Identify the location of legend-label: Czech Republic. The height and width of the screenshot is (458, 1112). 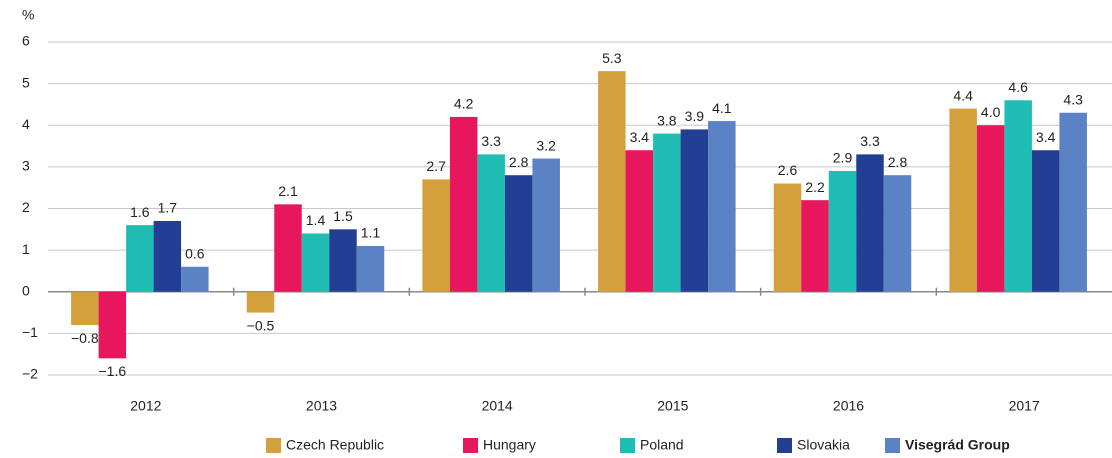
(335, 445).